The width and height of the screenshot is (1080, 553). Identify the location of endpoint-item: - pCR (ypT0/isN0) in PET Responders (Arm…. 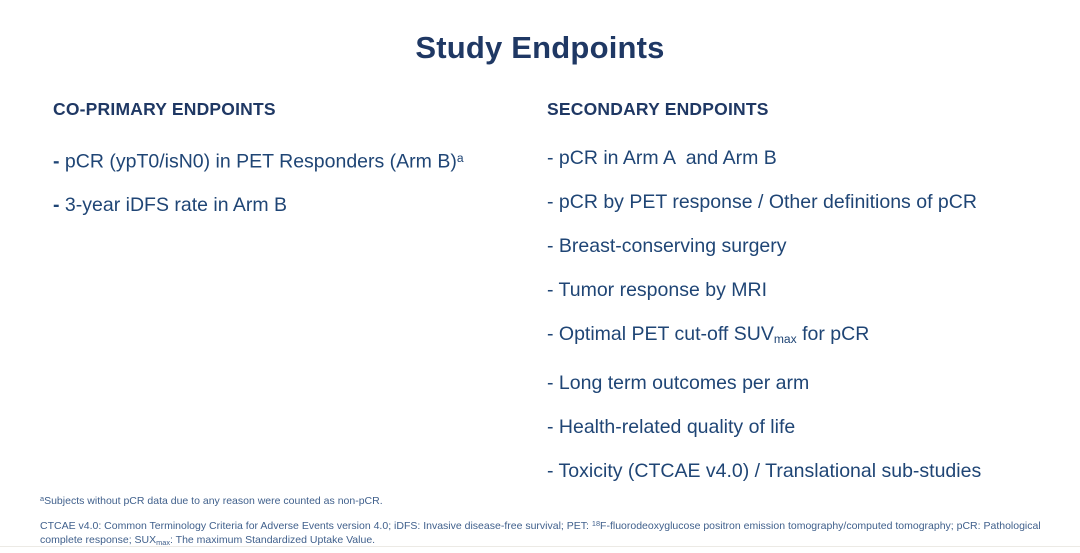
(258, 161).